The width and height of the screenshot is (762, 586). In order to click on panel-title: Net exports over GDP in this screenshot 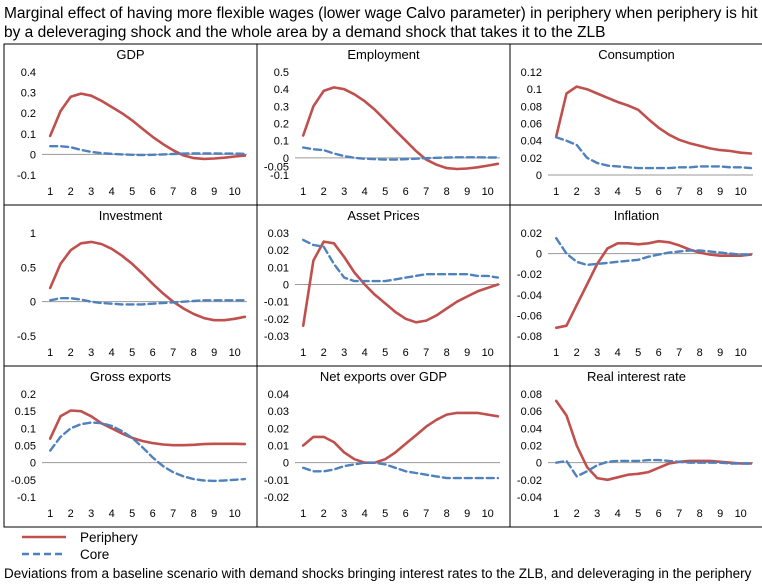, I will do `click(383, 376)`.